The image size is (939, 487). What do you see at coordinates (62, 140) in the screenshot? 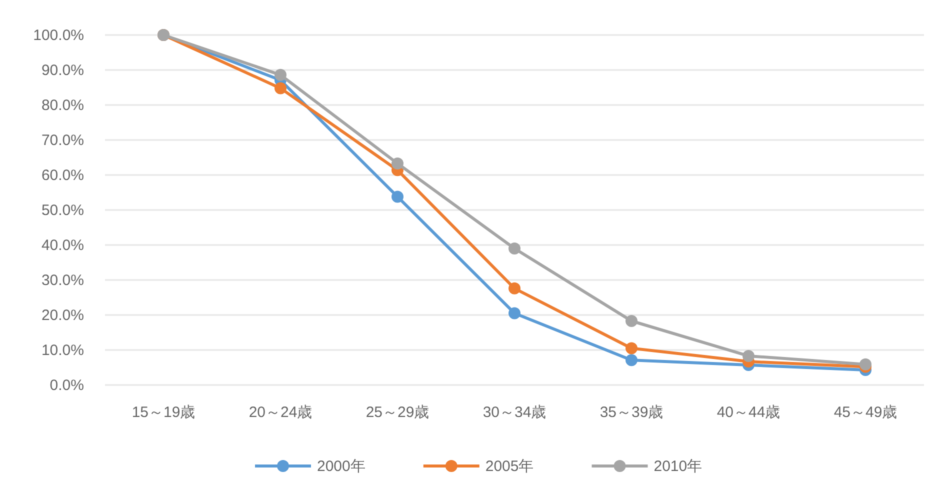
I see `y-tick-label: 70.0%` at bounding box center [62, 140].